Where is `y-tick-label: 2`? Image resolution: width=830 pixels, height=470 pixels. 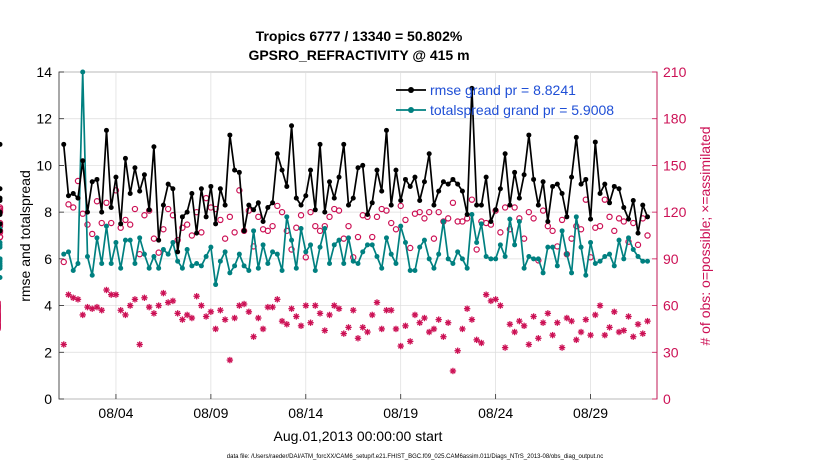 y-tick-label: 2 is located at coordinates (48, 352).